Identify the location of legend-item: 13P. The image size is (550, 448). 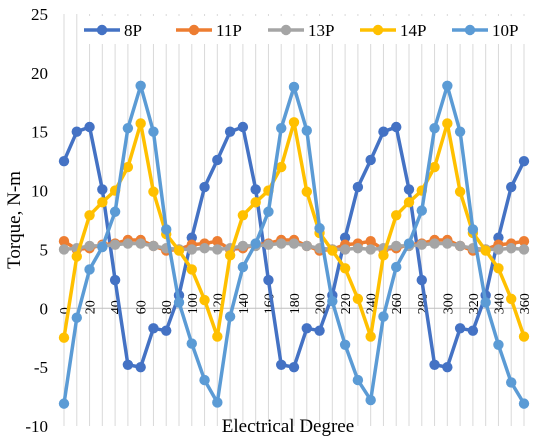
(301, 30).